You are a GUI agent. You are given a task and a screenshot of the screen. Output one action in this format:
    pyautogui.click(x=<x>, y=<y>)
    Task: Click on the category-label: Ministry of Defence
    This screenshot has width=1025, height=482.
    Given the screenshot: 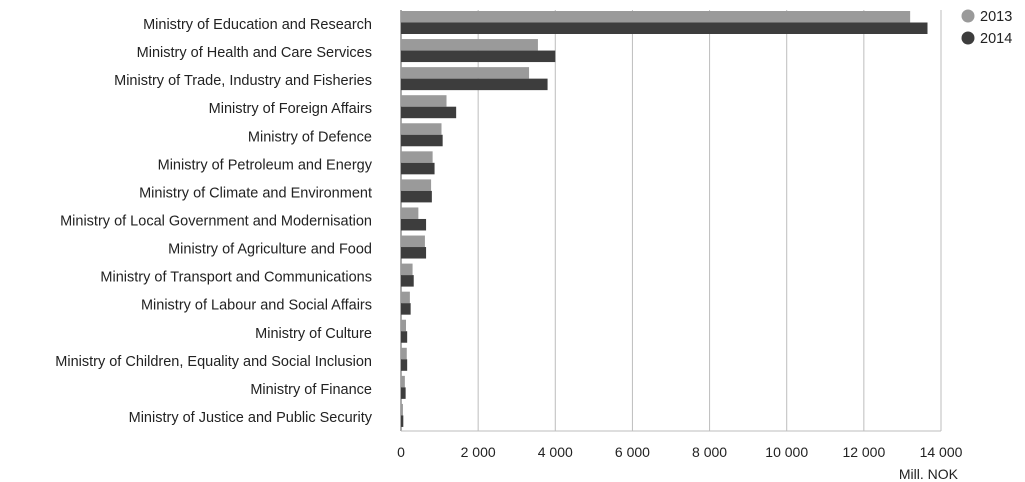 What is the action you would take?
    pyautogui.click(x=310, y=137)
    